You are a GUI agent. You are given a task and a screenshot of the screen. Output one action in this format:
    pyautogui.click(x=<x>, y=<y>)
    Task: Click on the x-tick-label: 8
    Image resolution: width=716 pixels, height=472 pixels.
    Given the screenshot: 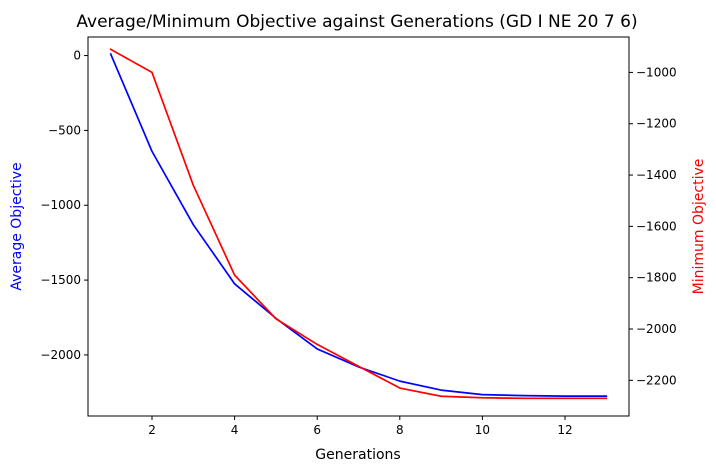 What is the action you would take?
    pyautogui.click(x=400, y=430)
    